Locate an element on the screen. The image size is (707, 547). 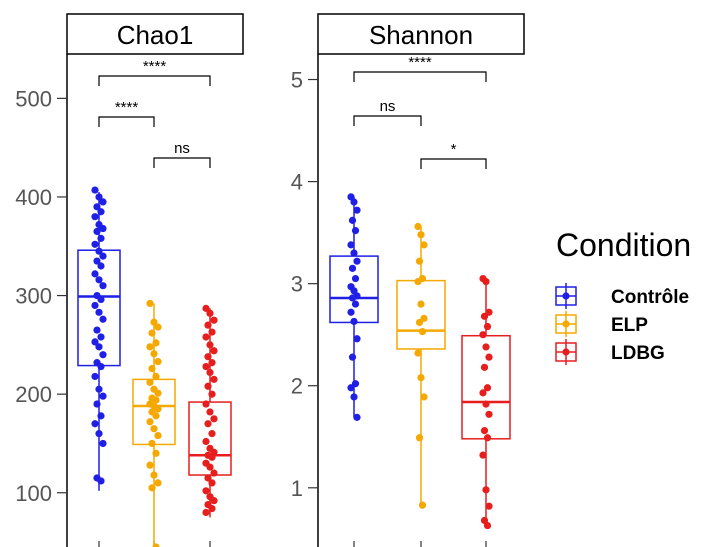
y-tick-label: 5 is located at coordinates (297, 80).